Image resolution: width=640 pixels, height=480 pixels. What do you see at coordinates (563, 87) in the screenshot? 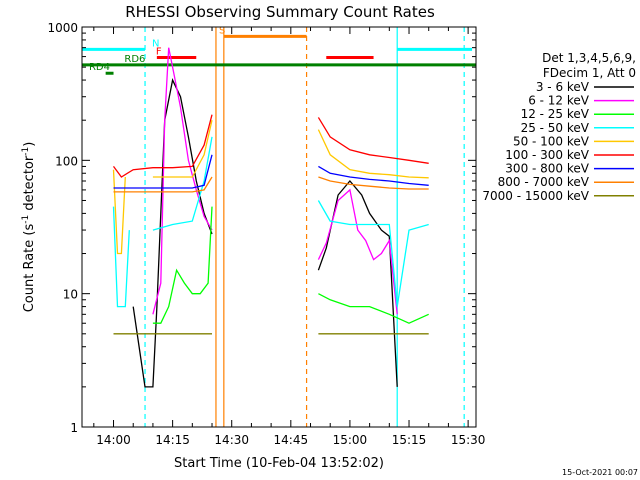
I see `legend-label-3-6-kev: 3 - 6 keV` at bounding box center [563, 87].